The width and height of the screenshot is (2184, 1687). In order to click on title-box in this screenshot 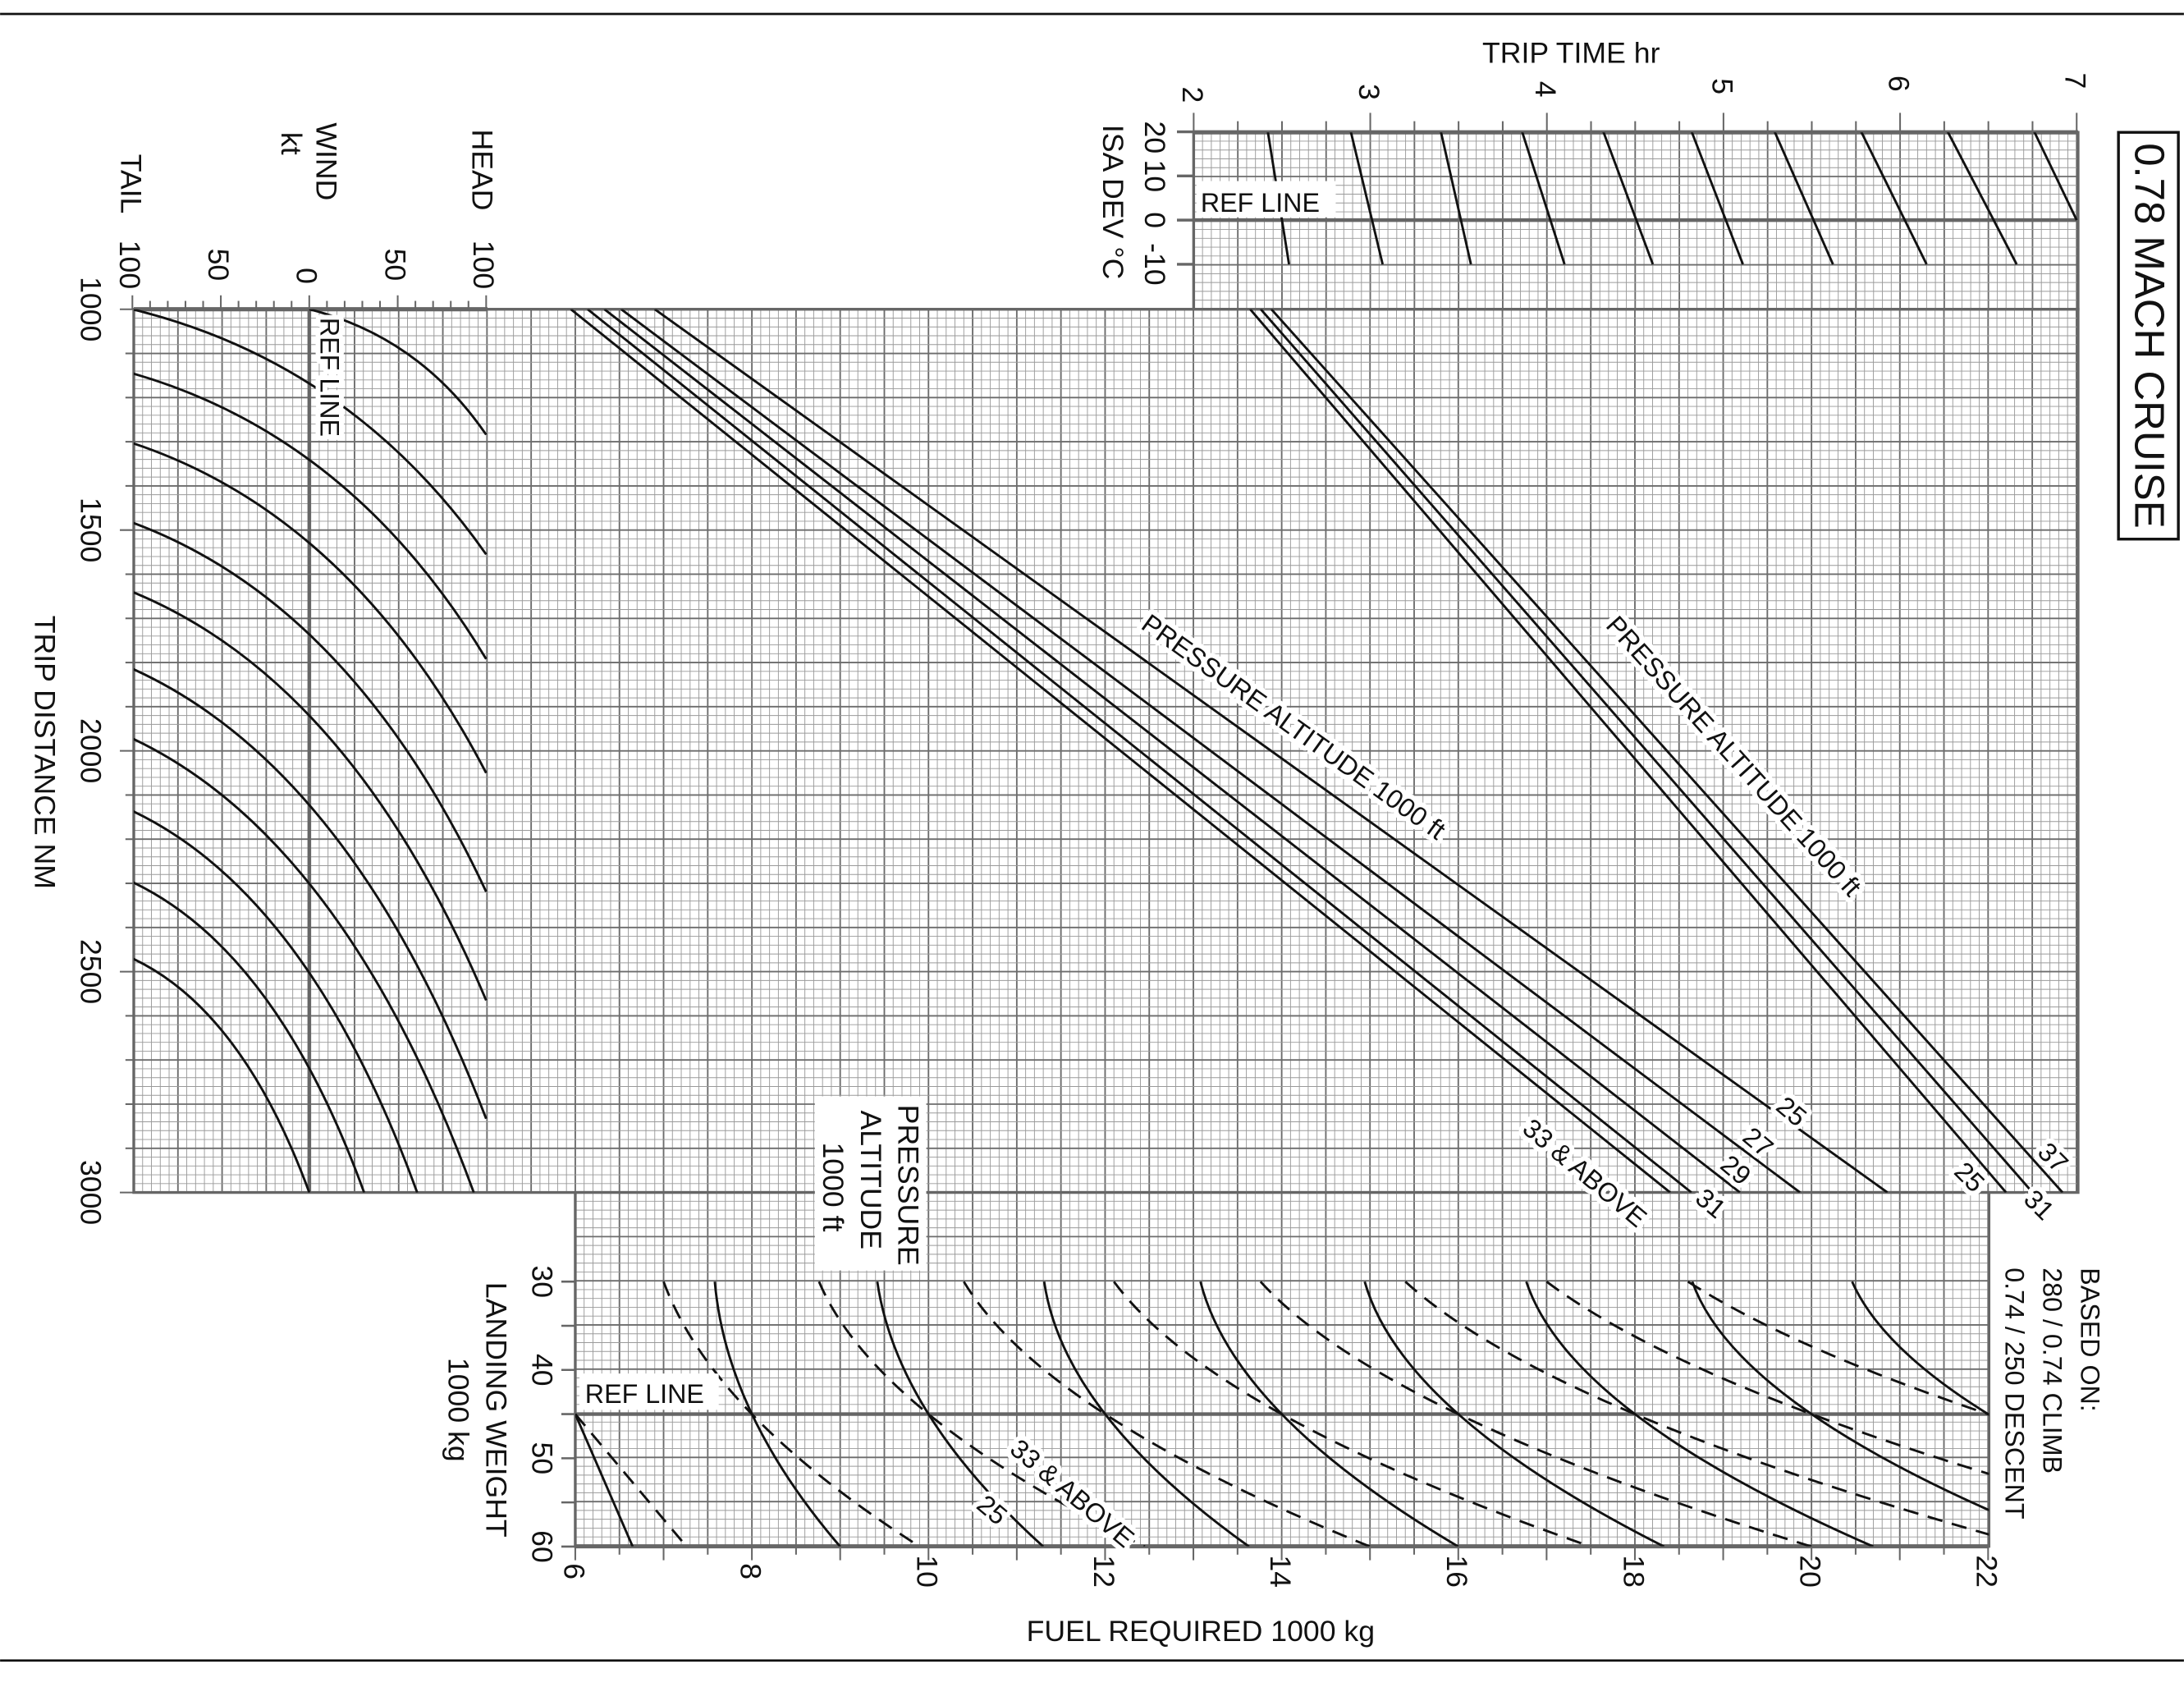, I will do `click(2148, 336)`.